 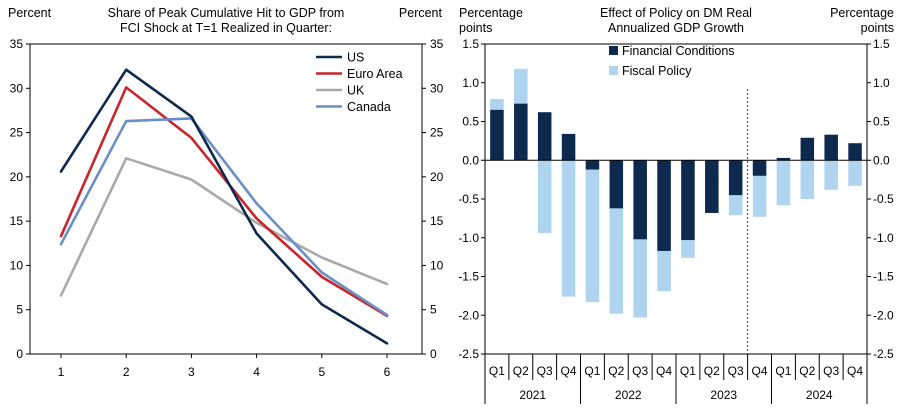 What do you see at coordinates (226, 13) in the screenshot?
I see `line-chart-title-line-1: Share of Peak Cumulative Hit to GDP from` at bounding box center [226, 13].